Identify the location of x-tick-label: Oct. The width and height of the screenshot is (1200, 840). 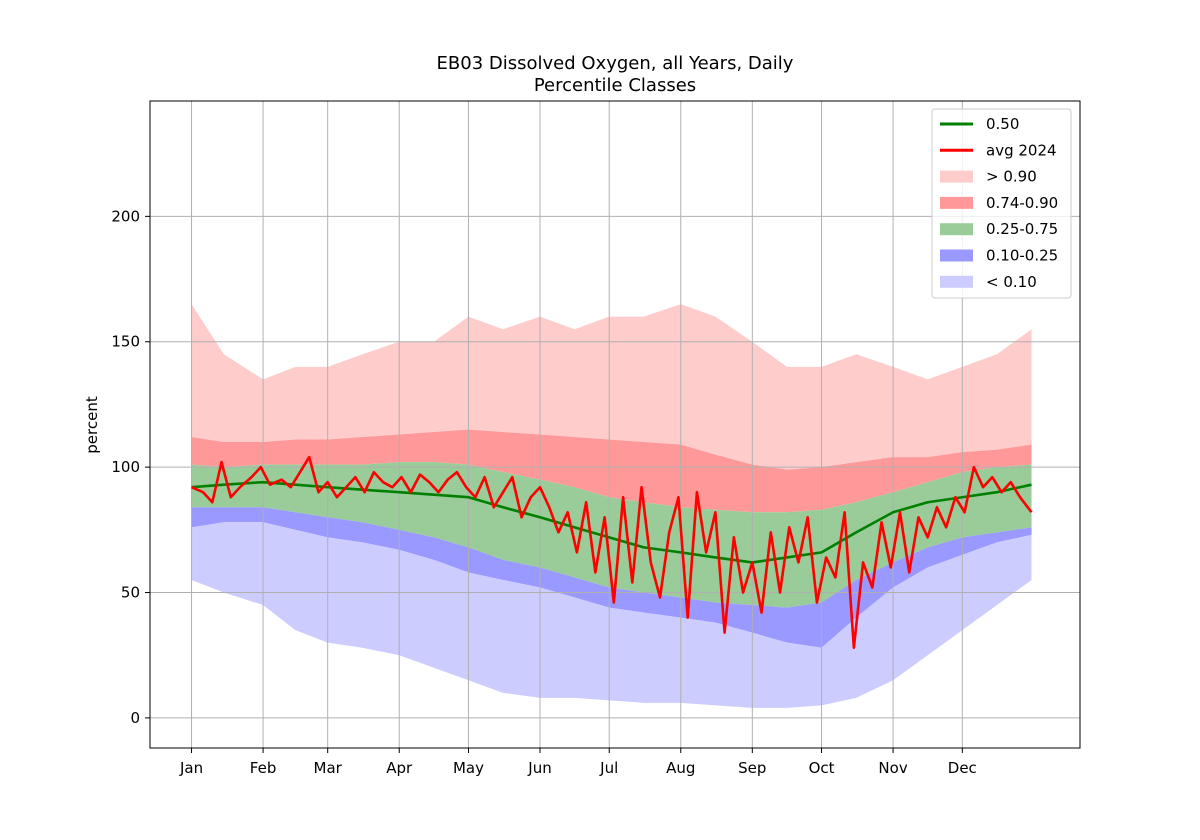
(822, 768).